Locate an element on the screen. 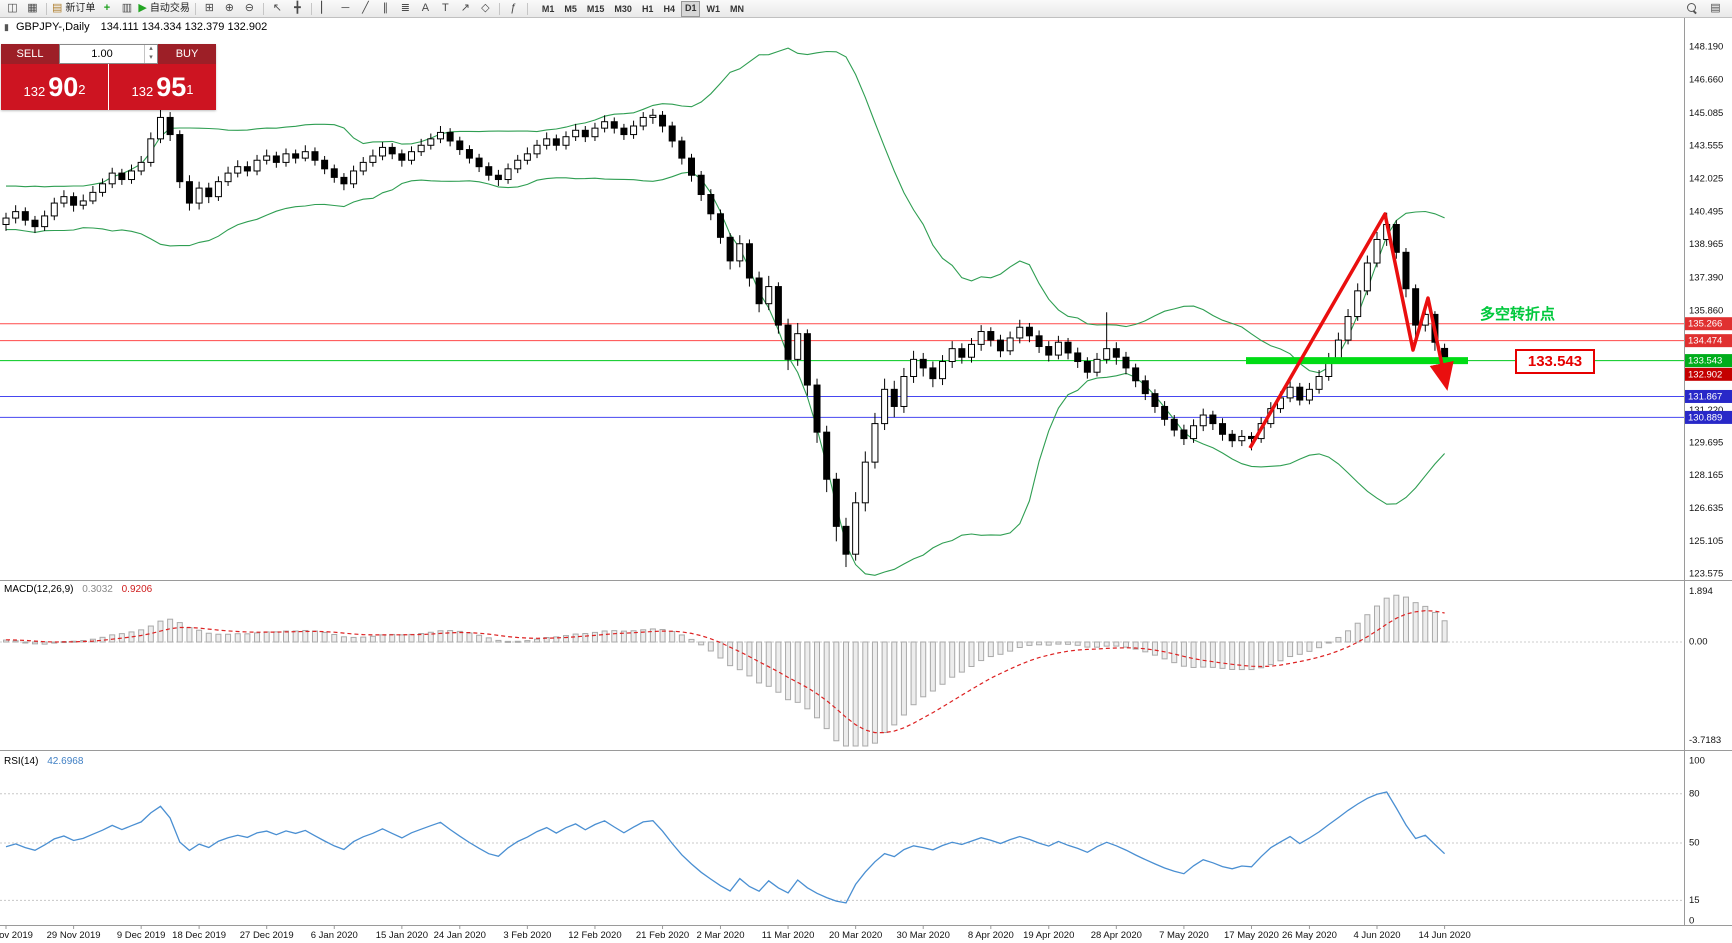 The width and height of the screenshot is (1732, 943). timeframe-w1: W1 is located at coordinates (713, 8).